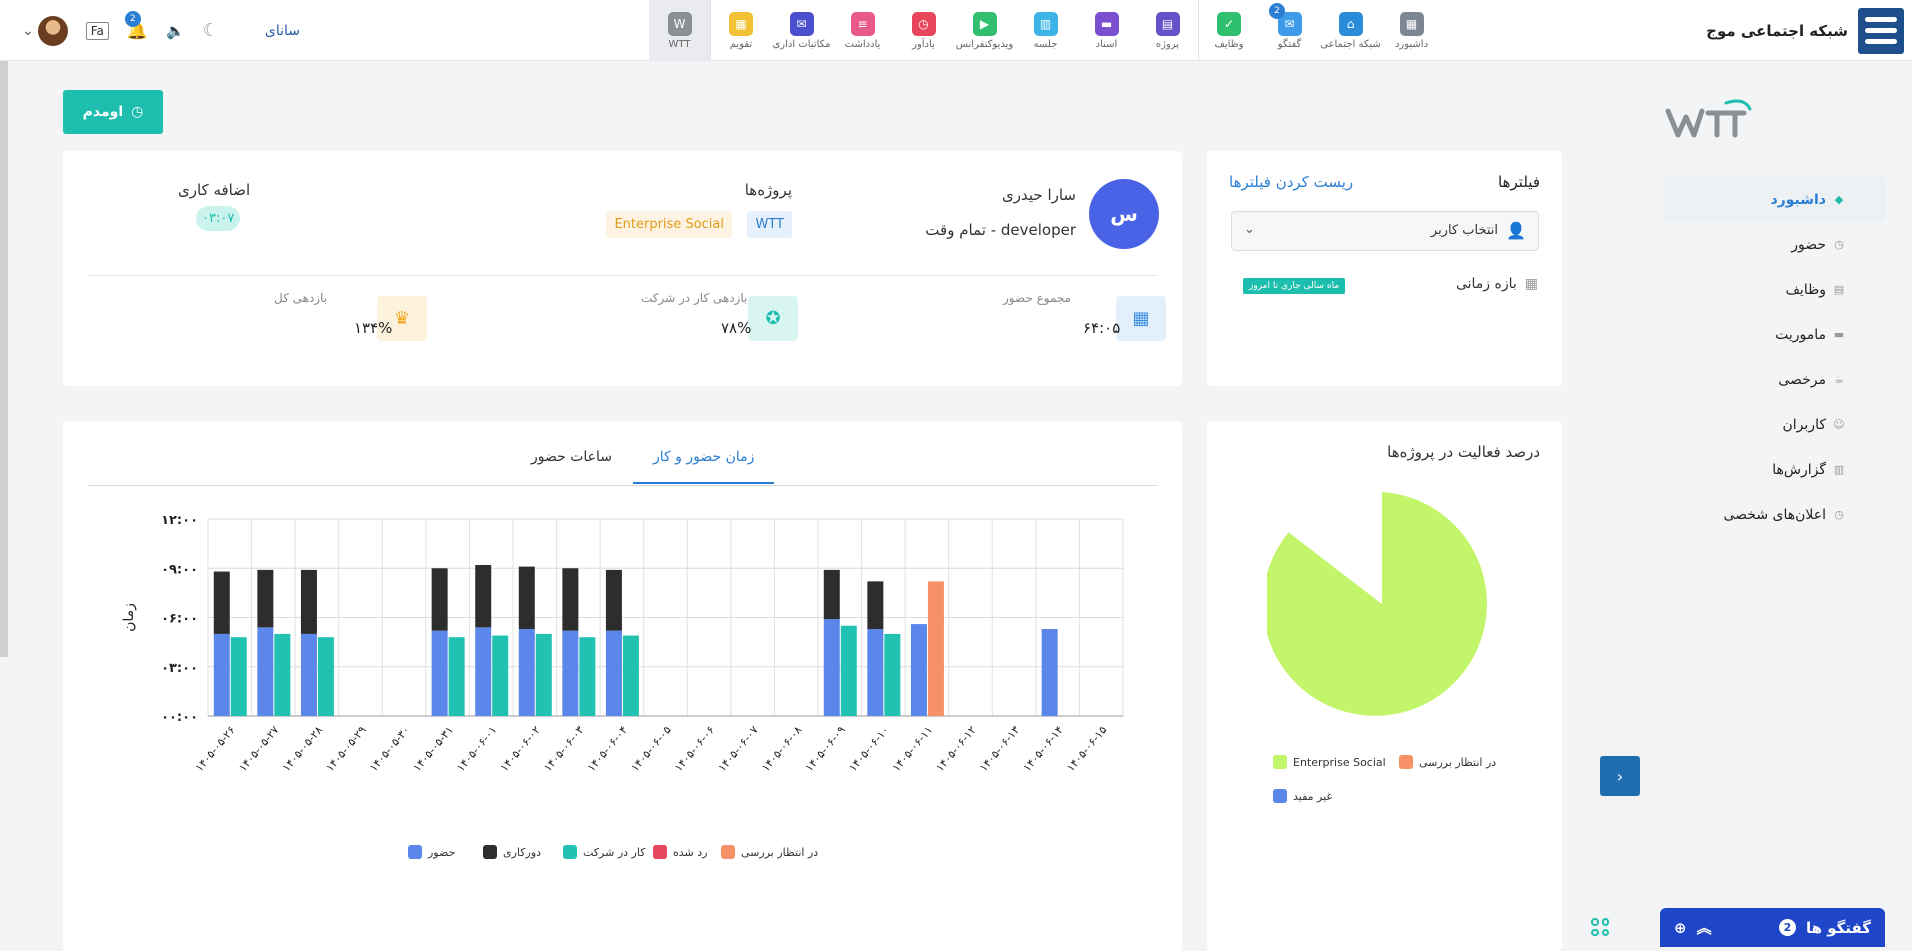 This screenshot has width=1912, height=951. Describe the element at coordinates (218, 218) in the screenshot. I see `overtime-value: ۰۳:۰۷` at that location.